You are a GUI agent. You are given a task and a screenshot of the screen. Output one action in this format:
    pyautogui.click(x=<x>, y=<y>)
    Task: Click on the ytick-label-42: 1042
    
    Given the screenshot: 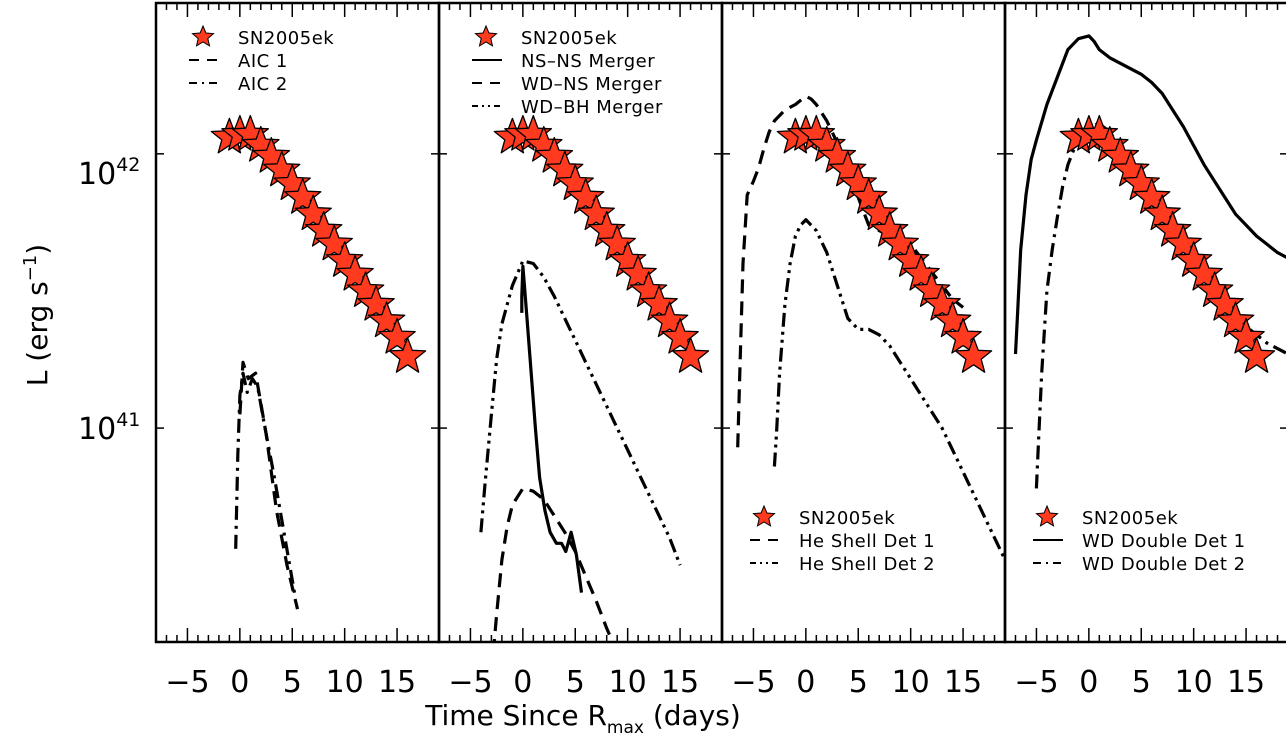 What is the action you would take?
    pyautogui.click(x=109, y=173)
    